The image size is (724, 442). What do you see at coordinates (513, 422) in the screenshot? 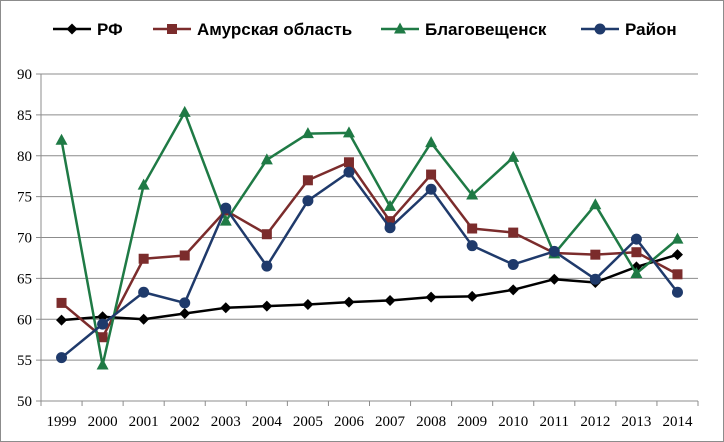
I see `x-tick-label: 2010` at bounding box center [513, 422].